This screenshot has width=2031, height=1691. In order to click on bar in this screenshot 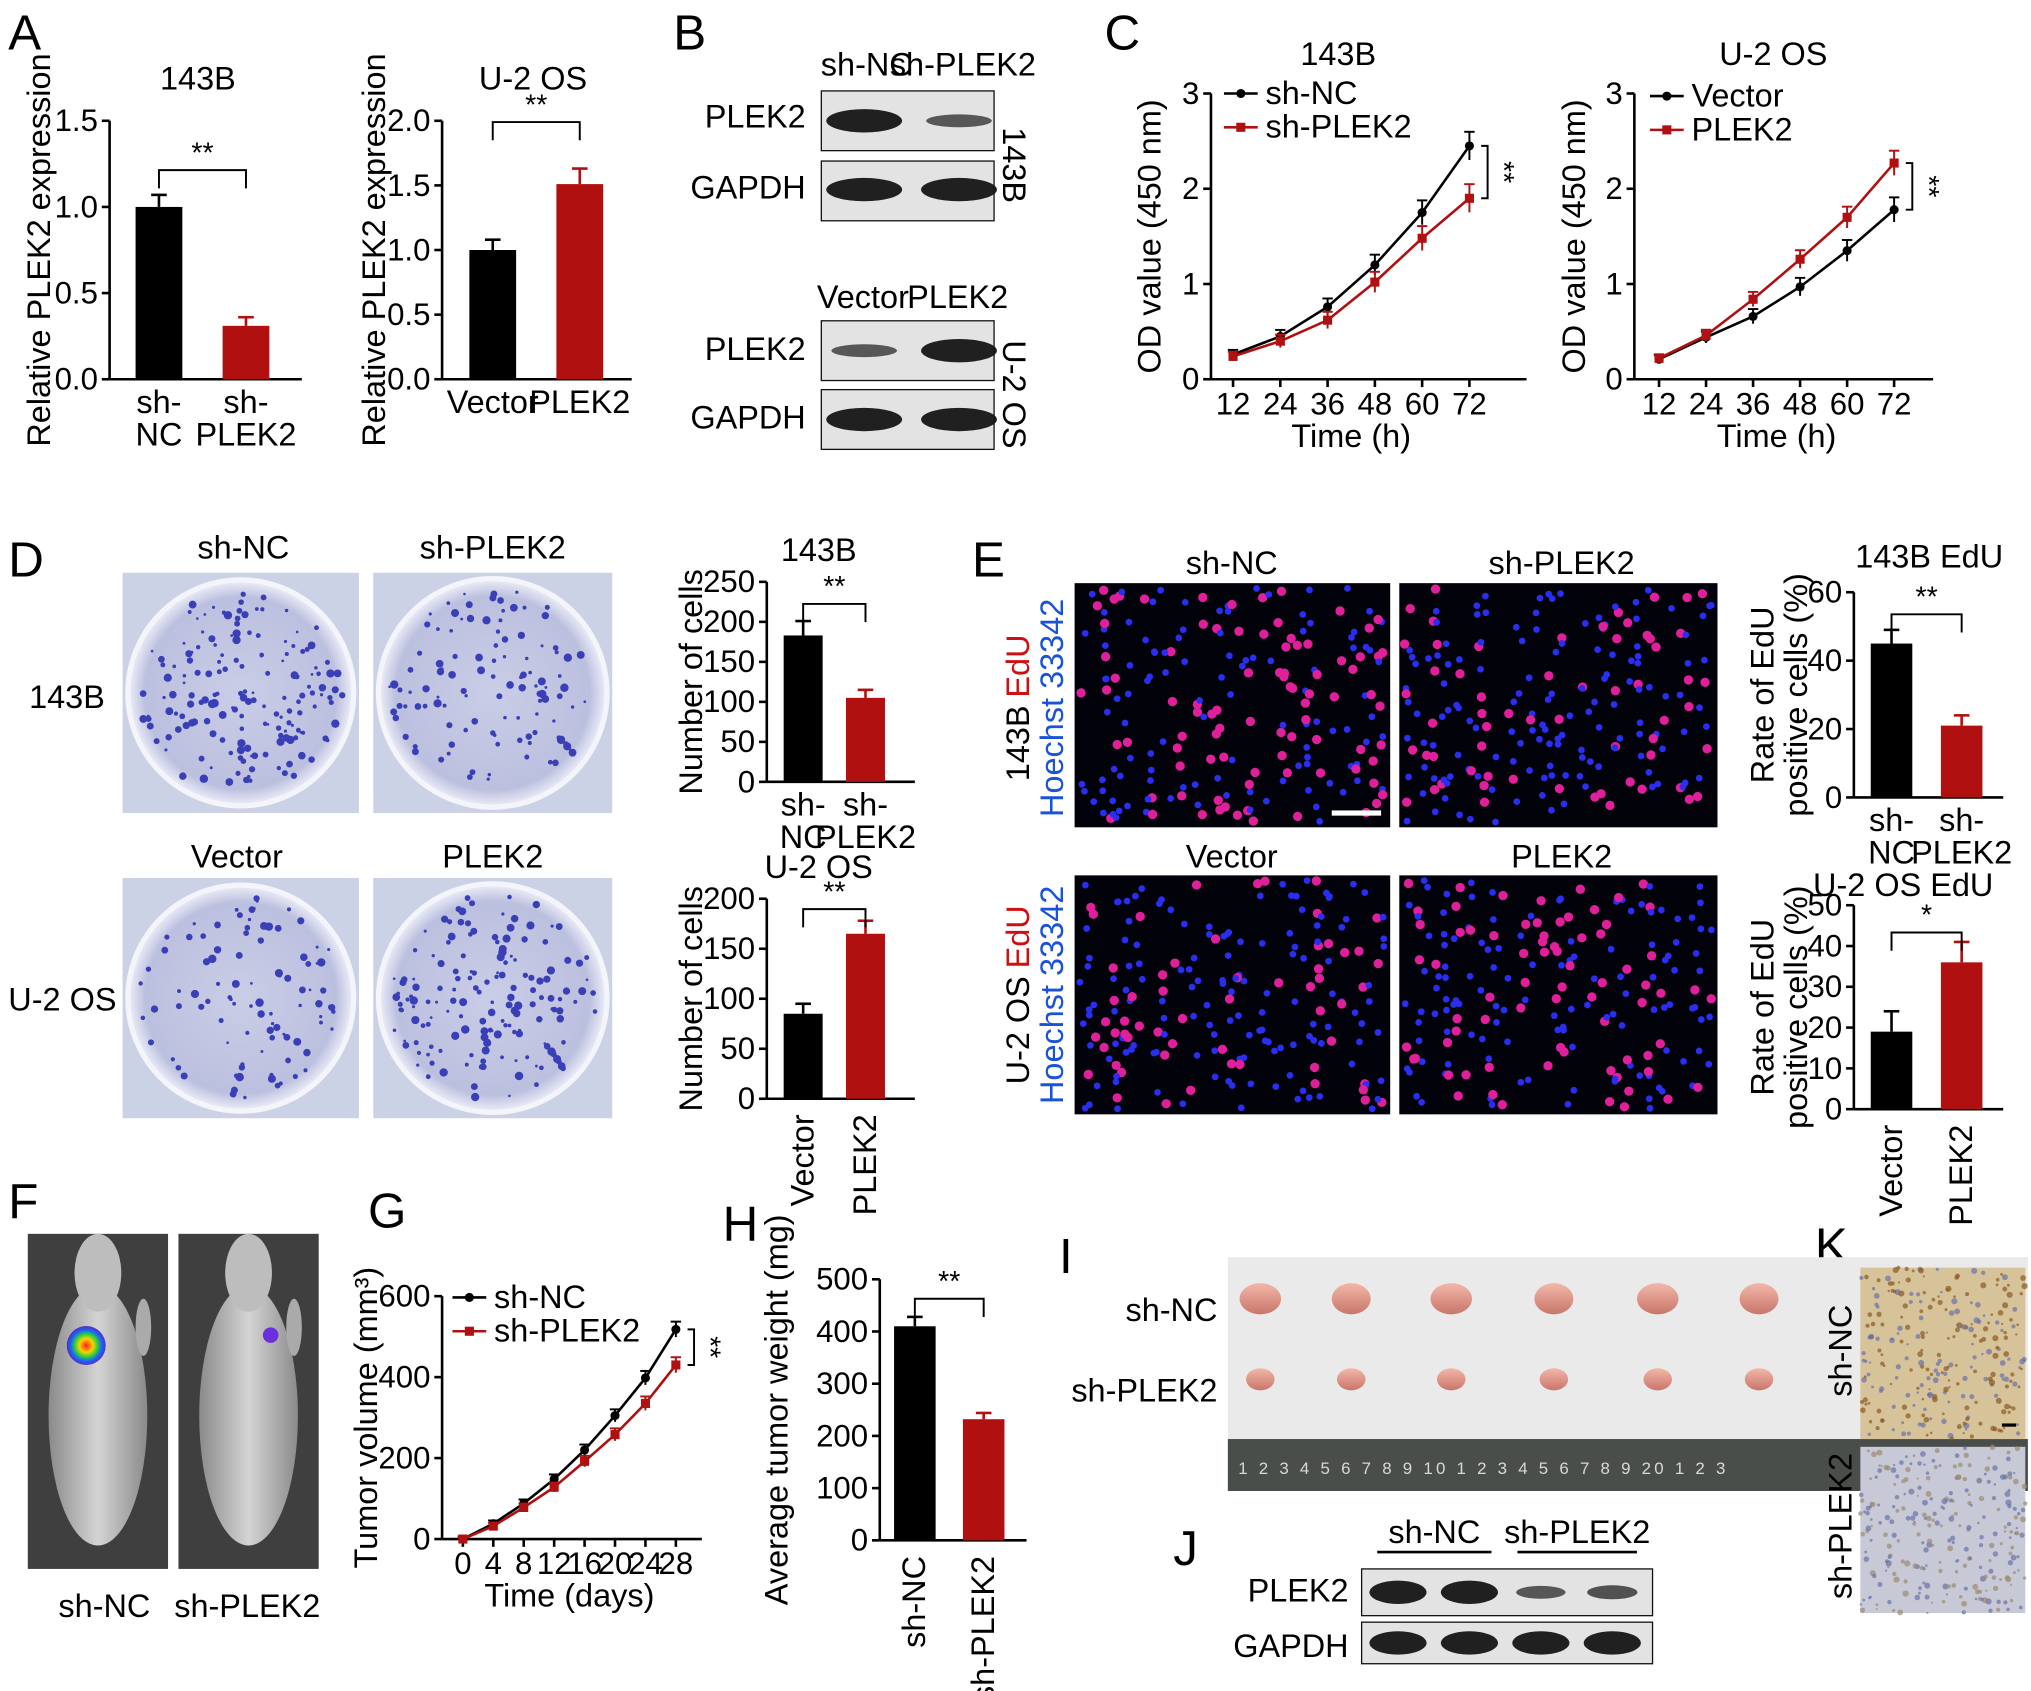, I will do `click(865, 739)`.